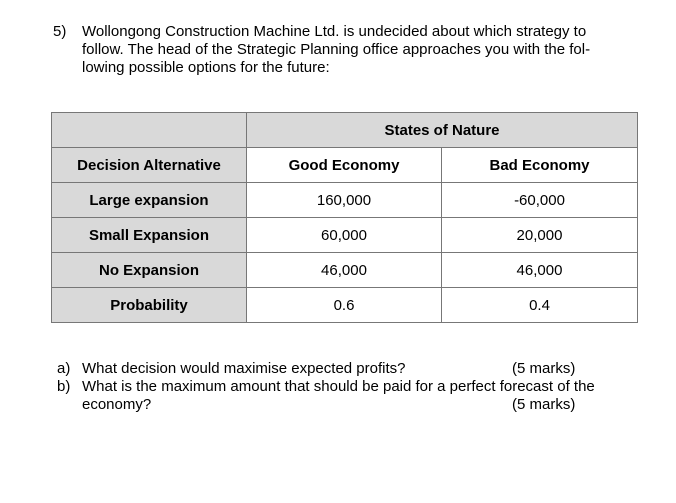  What do you see at coordinates (539, 305) in the screenshot?
I see `bad-economy-probability: 0.4` at bounding box center [539, 305].